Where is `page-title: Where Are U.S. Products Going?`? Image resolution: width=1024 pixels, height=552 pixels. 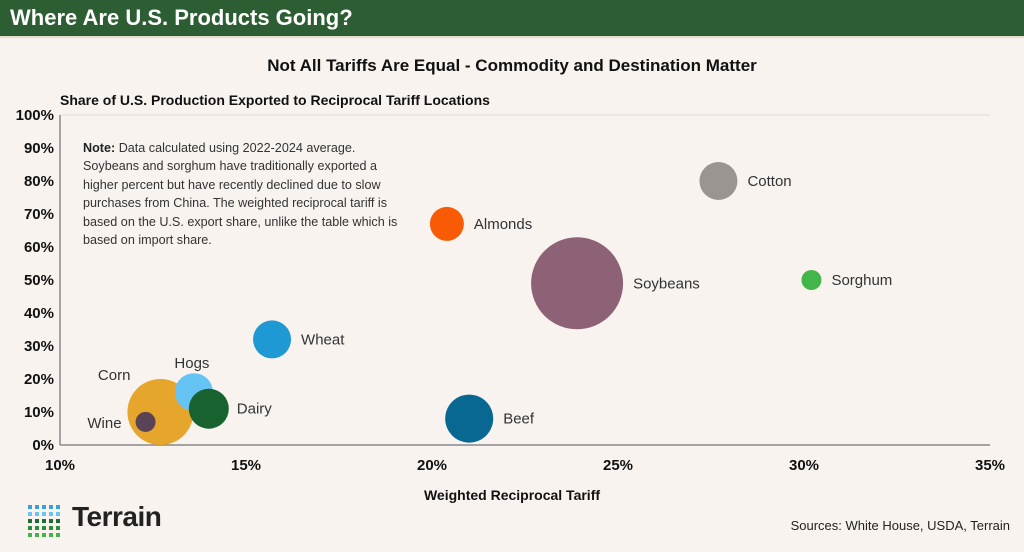
page-title: Where Are U.S. Products Going? is located at coordinates (181, 17).